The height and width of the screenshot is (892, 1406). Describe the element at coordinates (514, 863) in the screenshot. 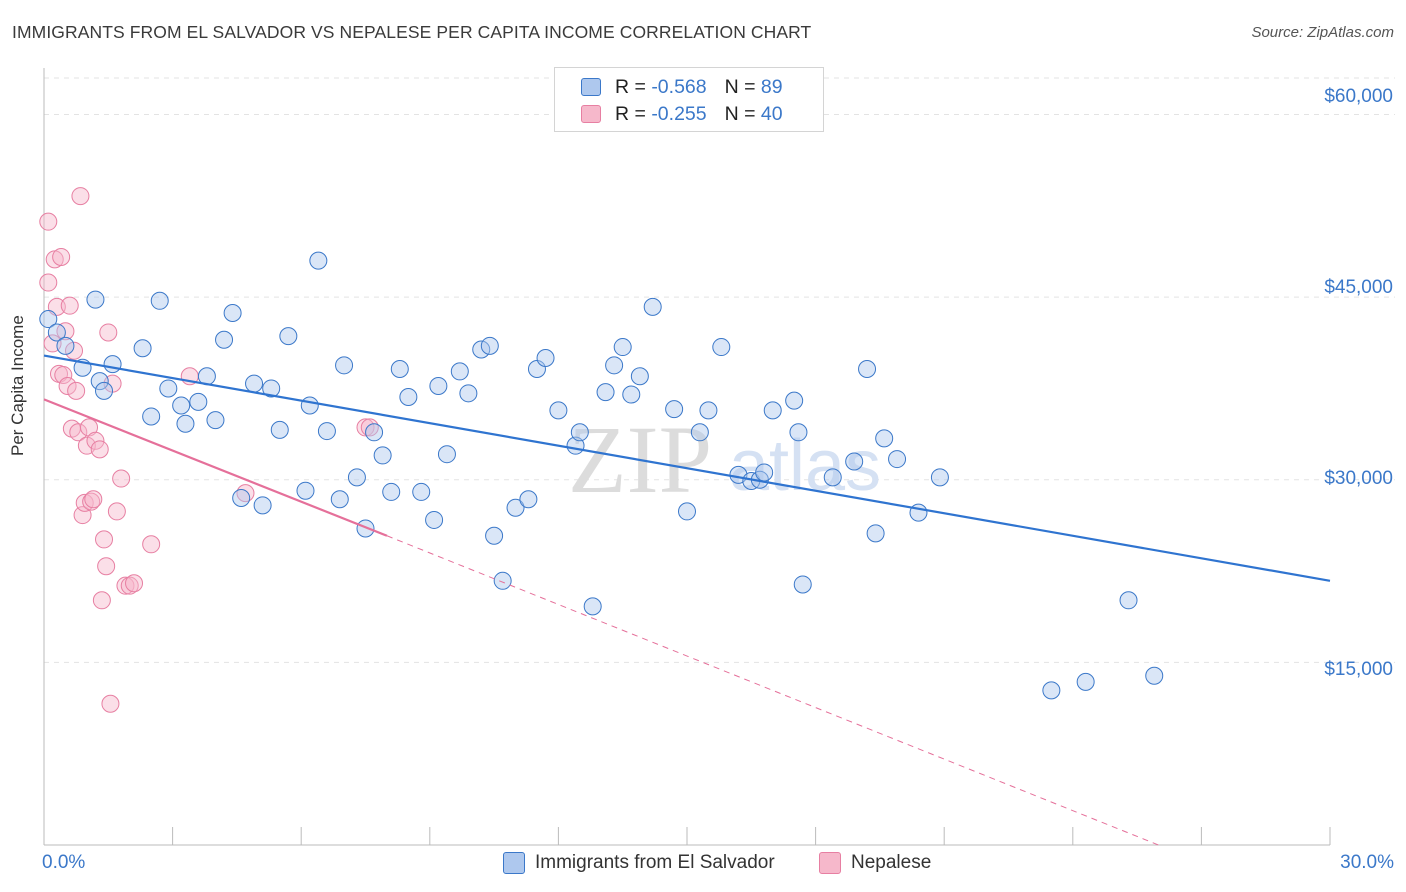

I see `bottom-legend-swatch-blue` at that location.